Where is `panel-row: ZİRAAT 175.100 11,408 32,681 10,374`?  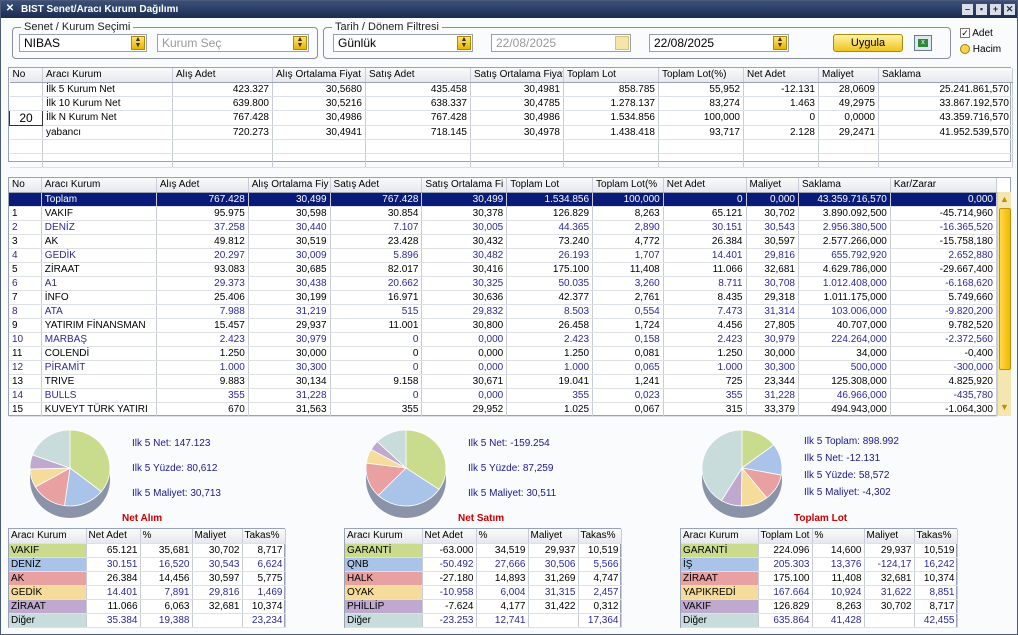
panel-row: ZİRAAT 175.100 11,408 32,681 10,374 is located at coordinates (819, 578).